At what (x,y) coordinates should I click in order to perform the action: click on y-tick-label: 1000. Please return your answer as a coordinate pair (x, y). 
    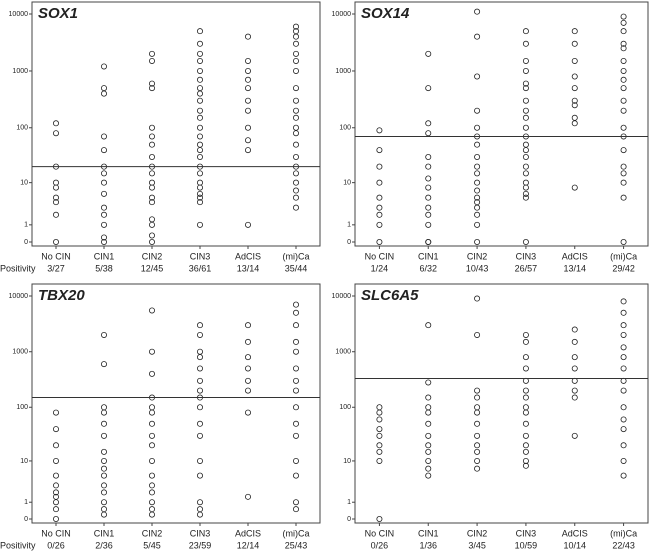
    Looking at the image, I should click on (343, 71).